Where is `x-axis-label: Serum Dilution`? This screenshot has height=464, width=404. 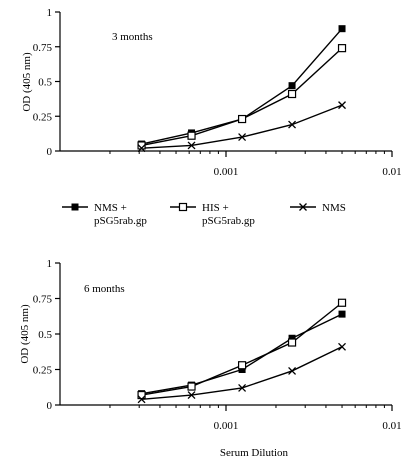 x-axis-label: Serum Dilution is located at coordinates (254, 453).